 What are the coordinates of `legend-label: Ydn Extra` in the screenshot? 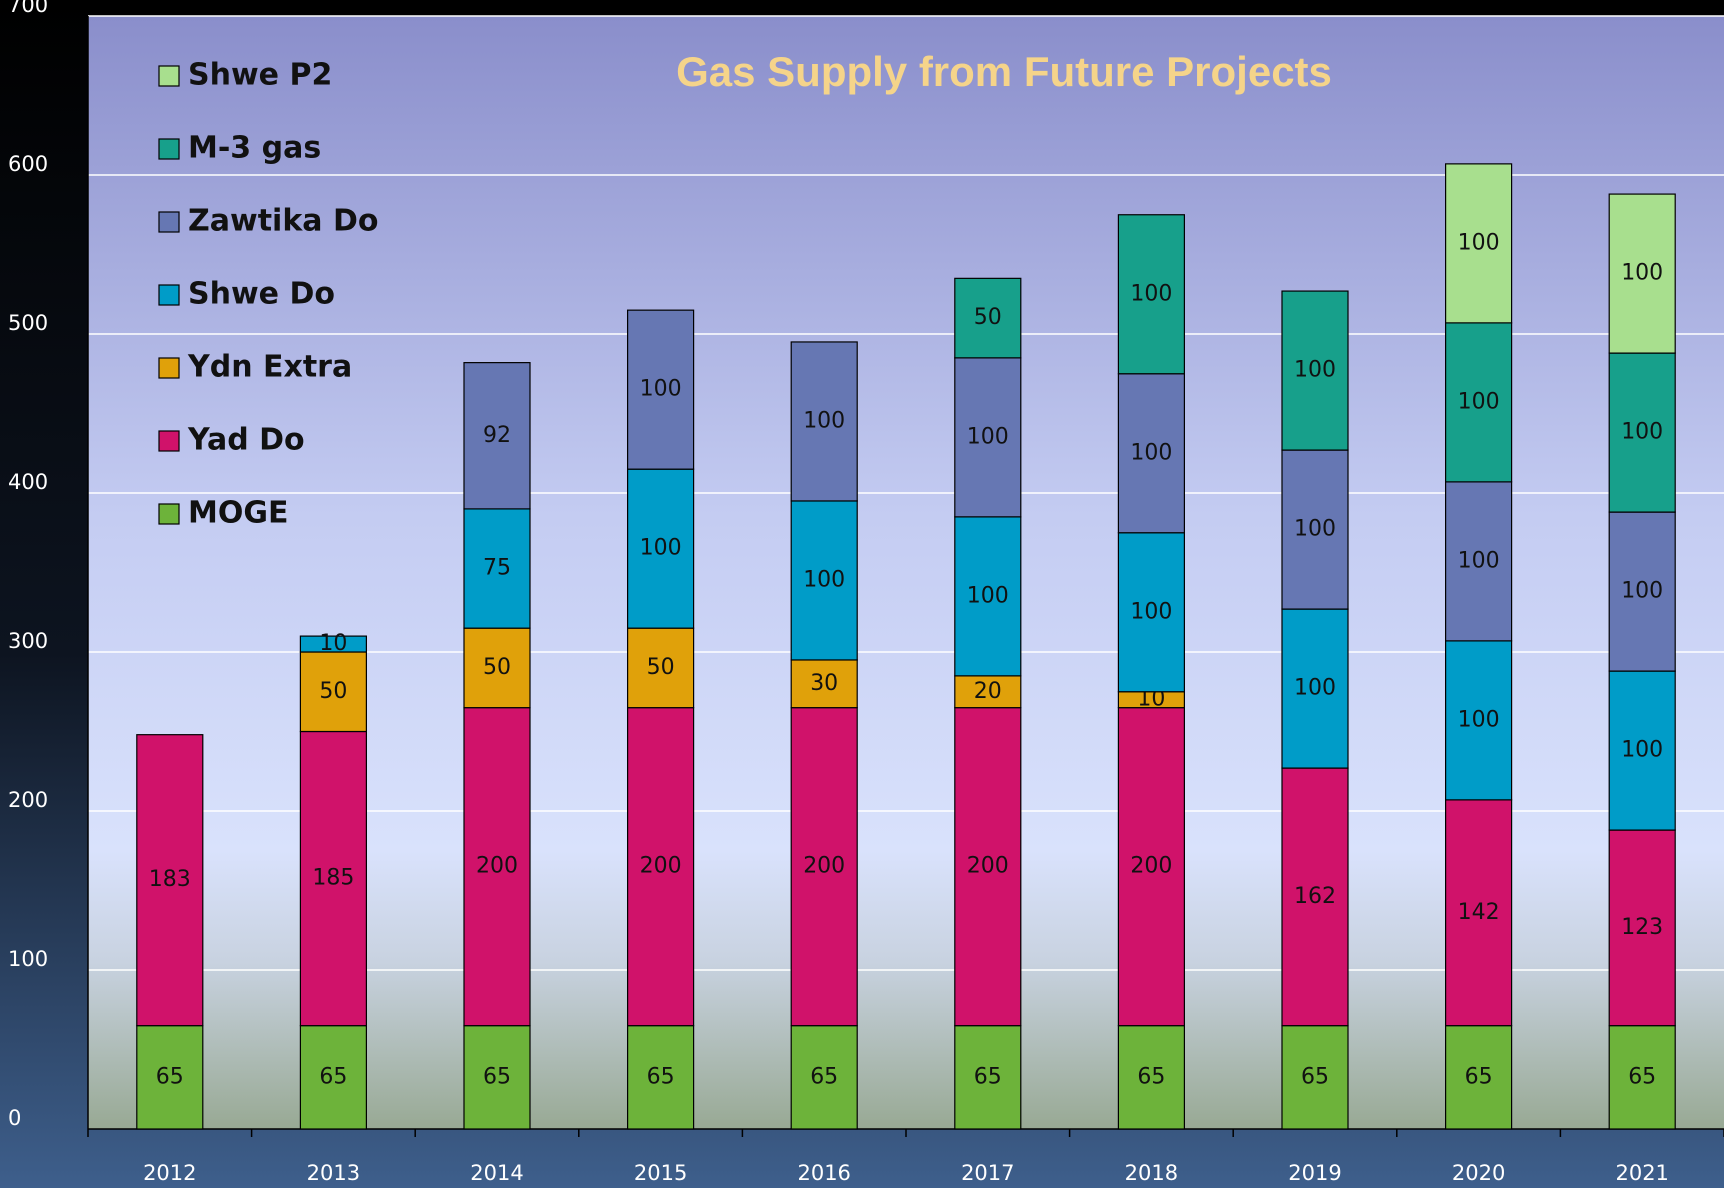 It's located at (269, 367).